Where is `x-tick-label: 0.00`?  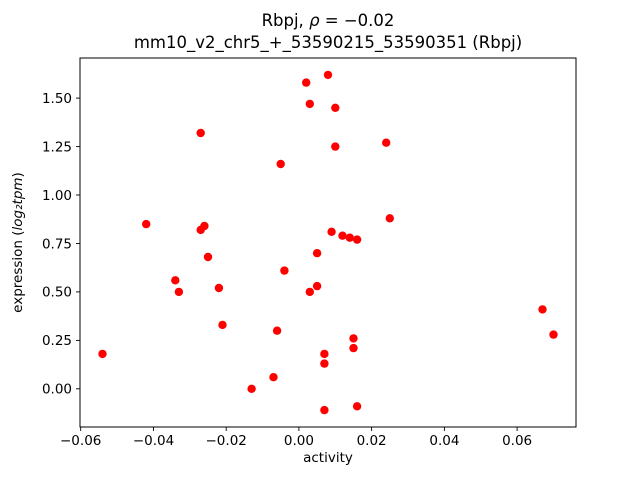 x-tick-label: 0.00 is located at coordinates (299, 441).